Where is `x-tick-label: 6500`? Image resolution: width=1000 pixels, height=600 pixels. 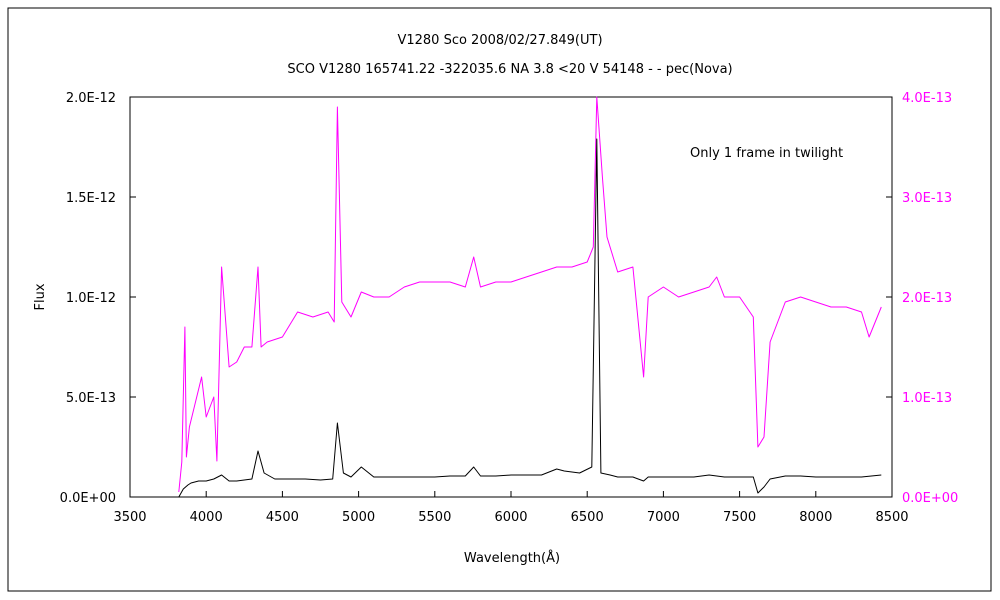 x-tick-label: 6500 is located at coordinates (587, 517).